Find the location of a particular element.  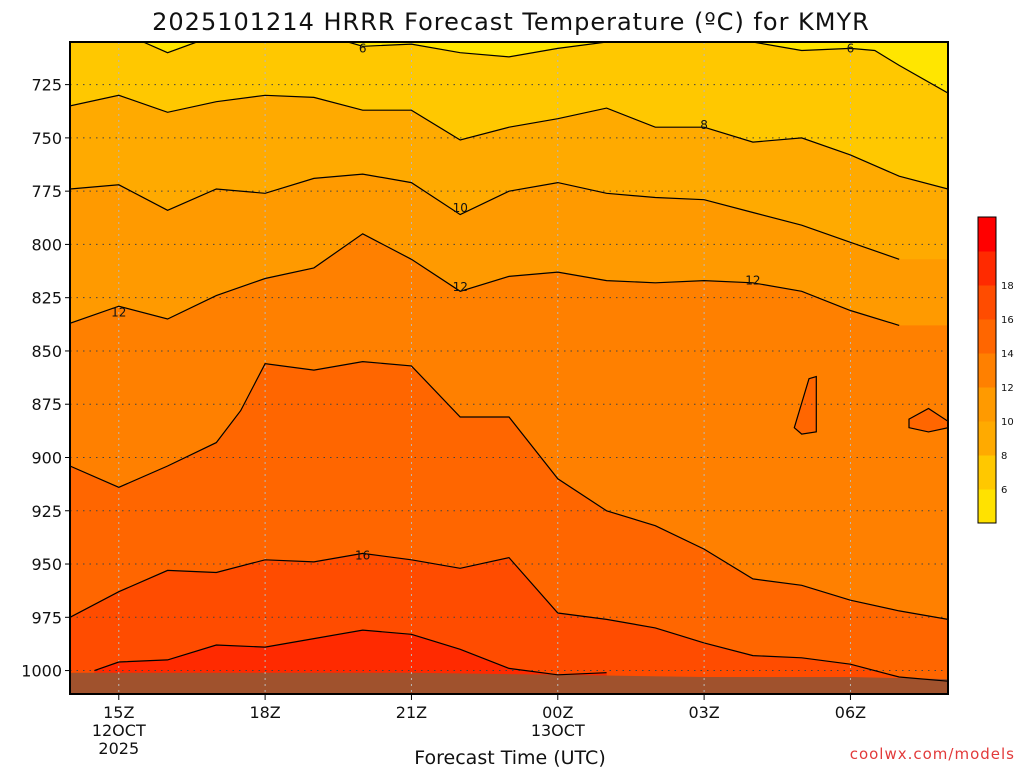

x-axis-label: Forecast Time (UTC) is located at coordinates (509, 757).